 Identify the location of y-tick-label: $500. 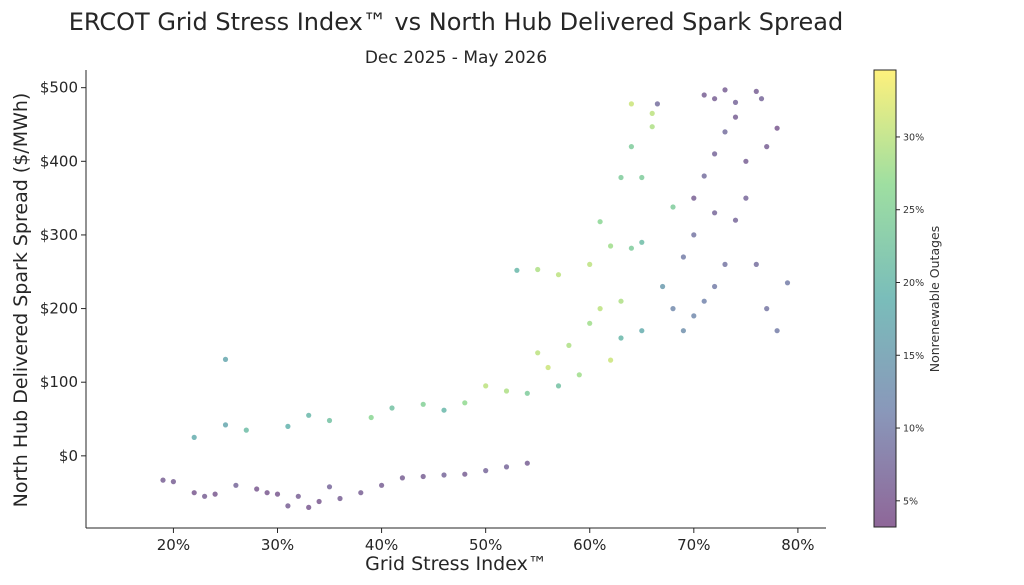
(59, 88).